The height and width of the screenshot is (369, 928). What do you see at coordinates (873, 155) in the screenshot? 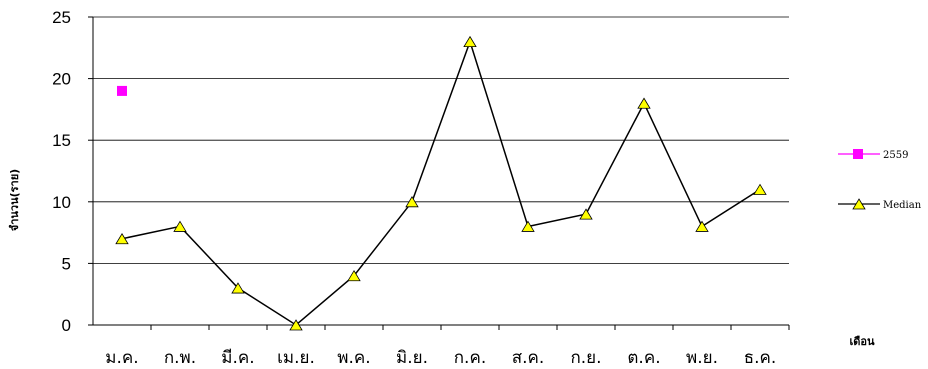
I see `legend-item-2559: 2559` at bounding box center [873, 155].